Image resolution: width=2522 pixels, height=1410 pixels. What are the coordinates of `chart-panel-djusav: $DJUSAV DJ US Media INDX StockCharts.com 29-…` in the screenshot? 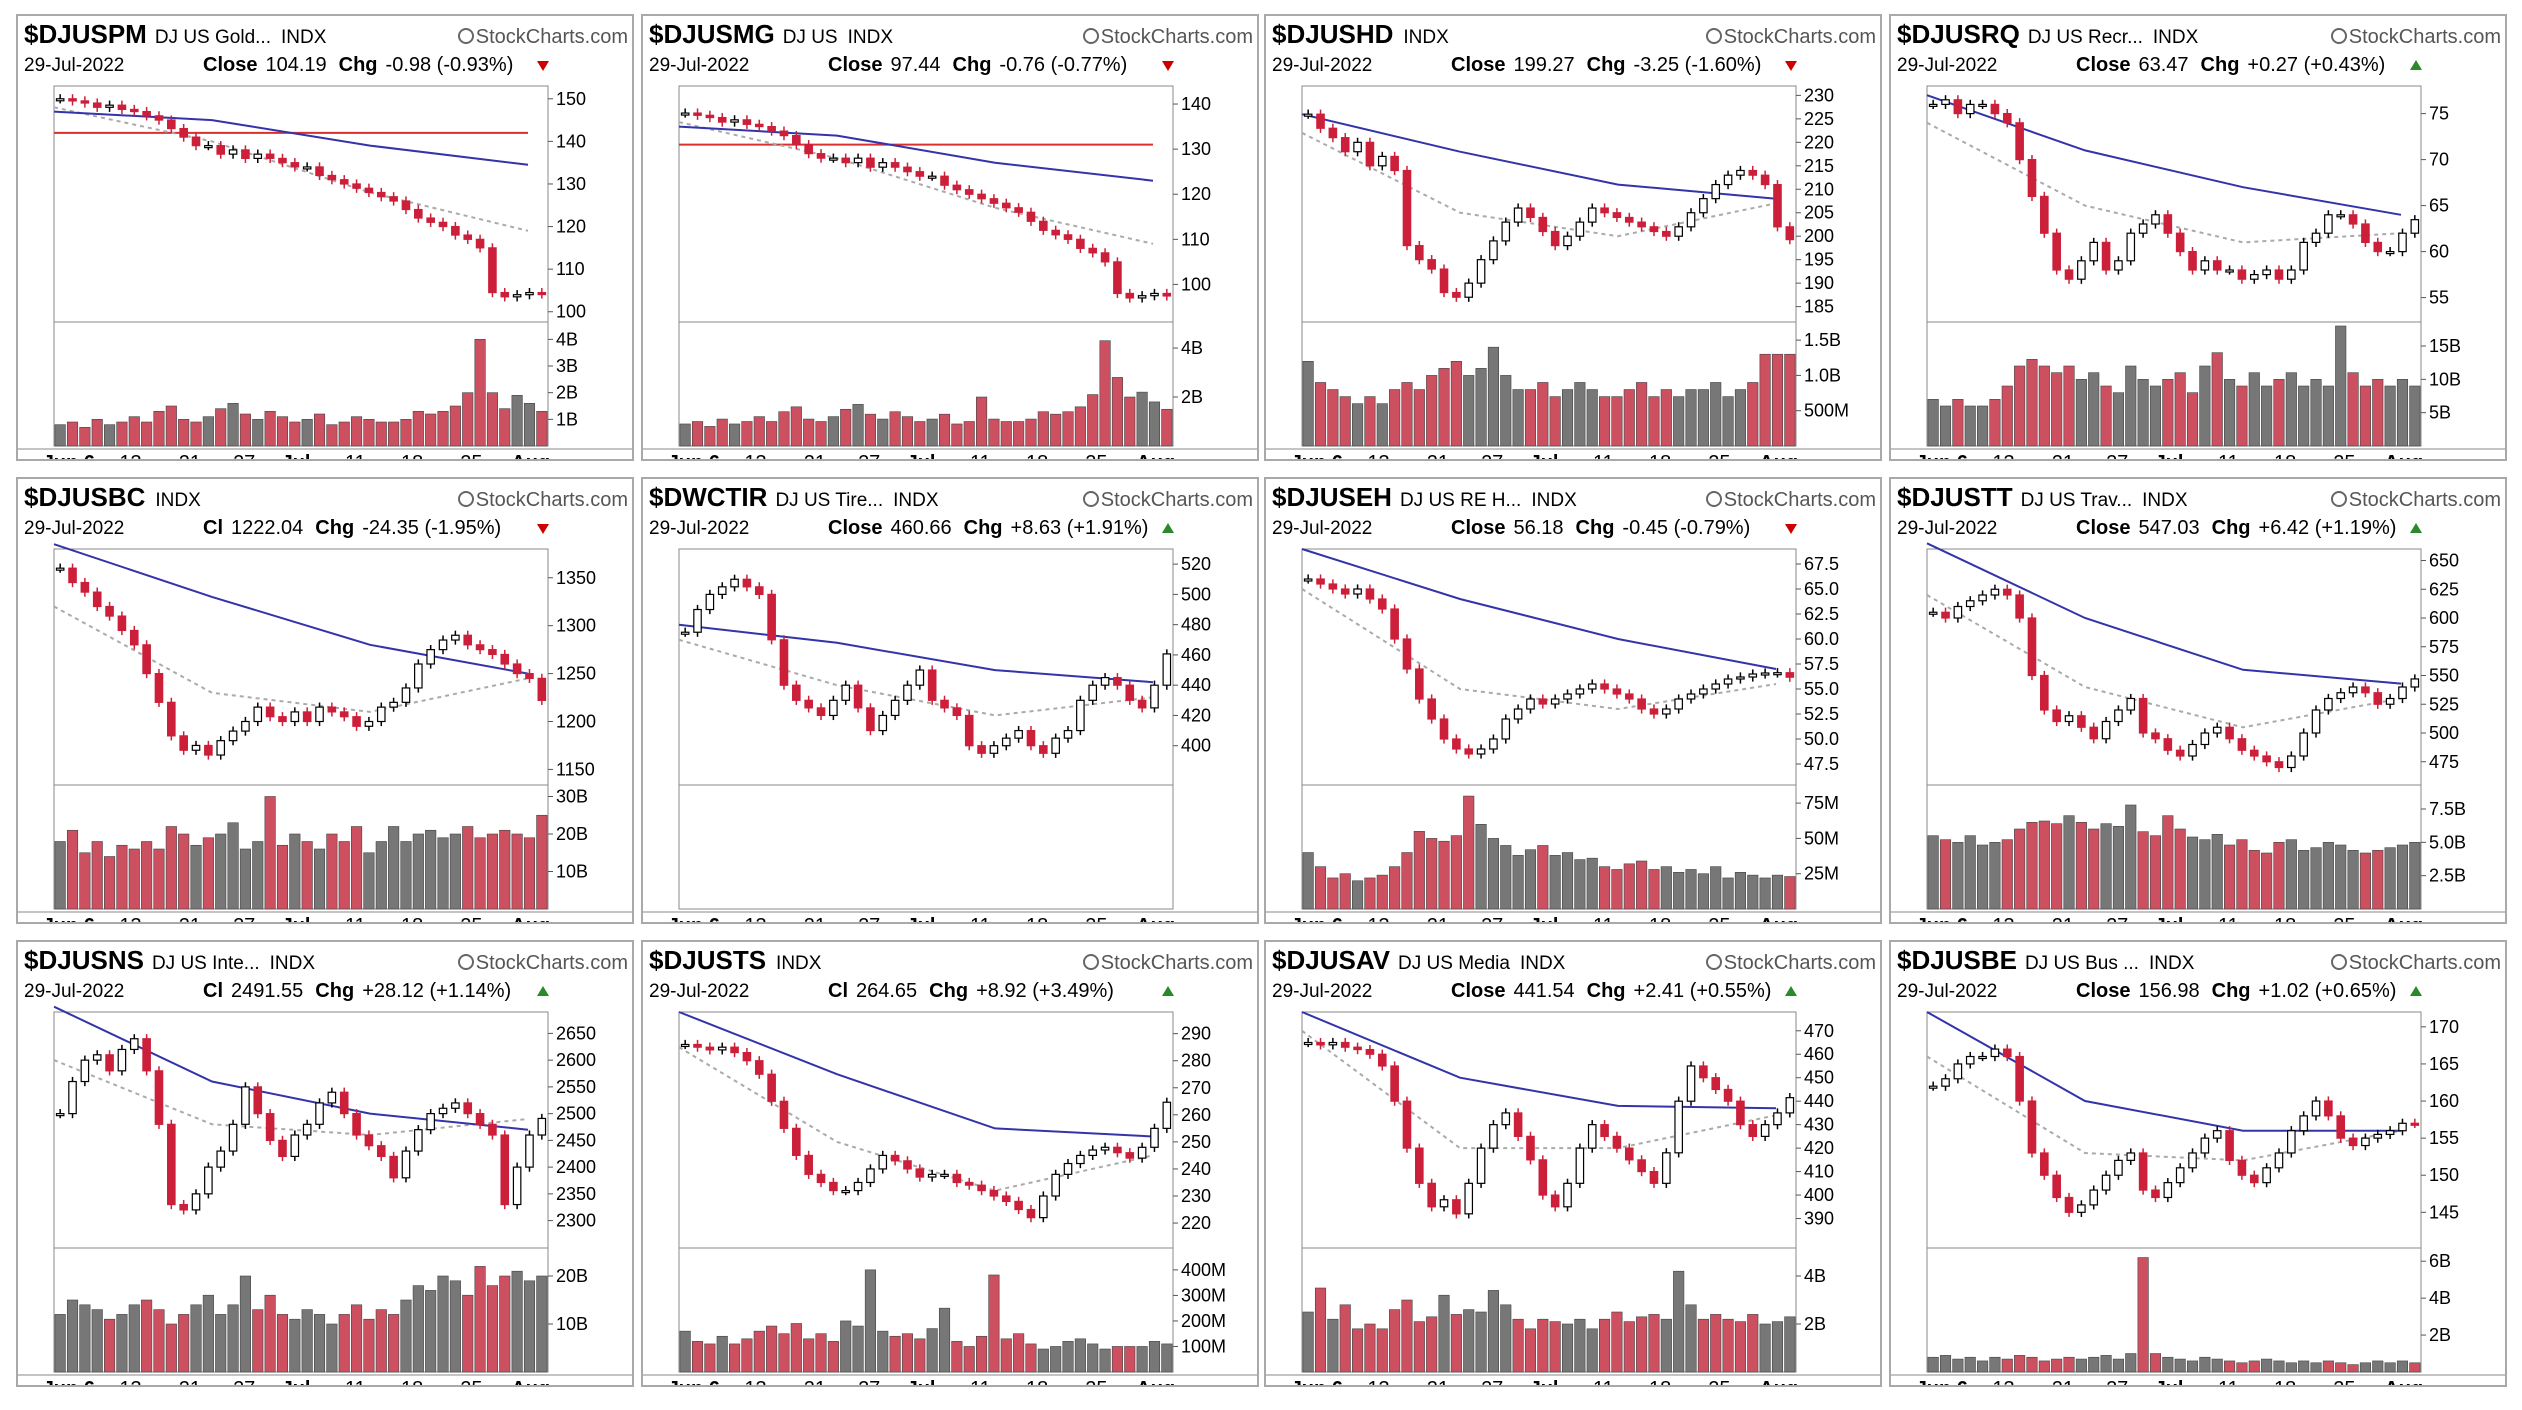 It's located at (1573, 1163).